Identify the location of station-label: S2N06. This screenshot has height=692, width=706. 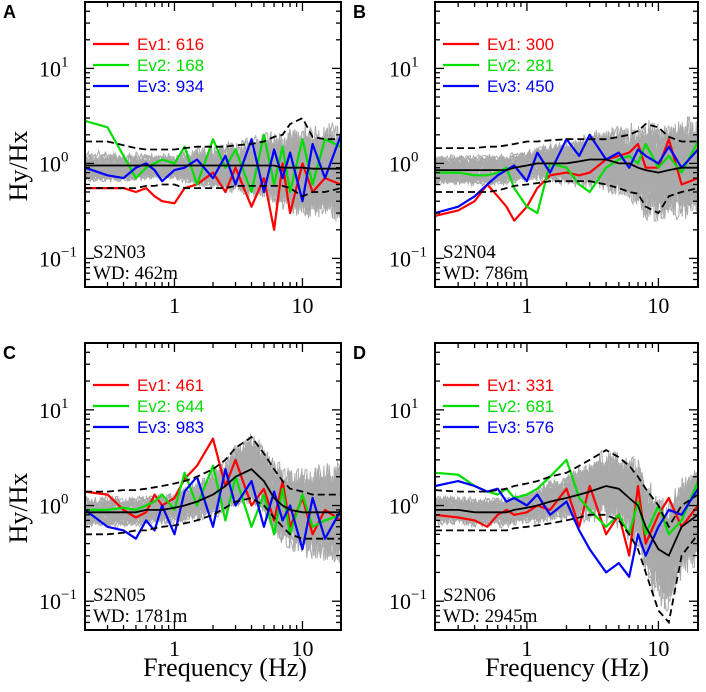
(469, 595).